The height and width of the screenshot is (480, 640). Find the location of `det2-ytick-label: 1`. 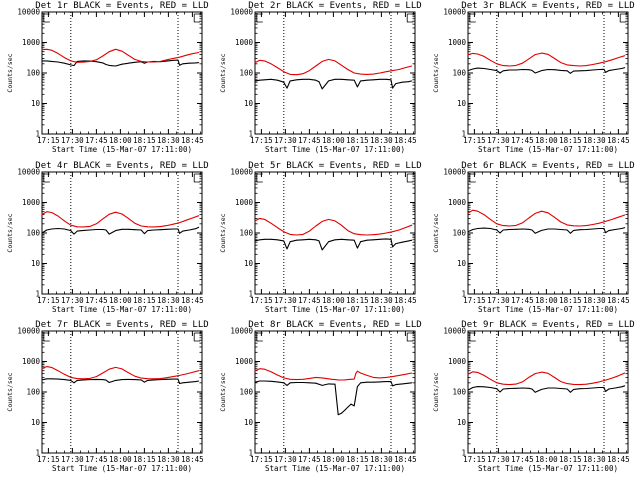

det2-ytick-label: 1 is located at coordinates (250, 134).